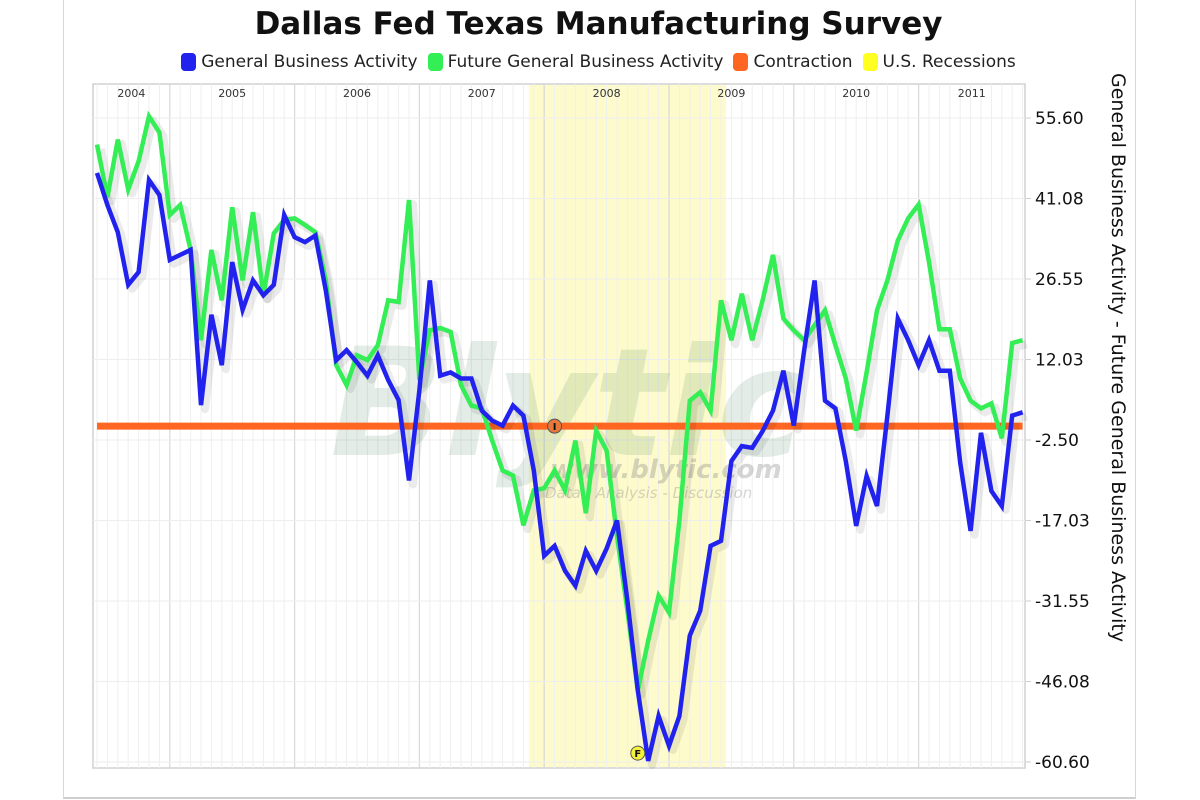 The height and width of the screenshot is (800, 1200). Describe the element at coordinates (232, 93) in the screenshot. I see `x-tick-label: 2005` at that location.